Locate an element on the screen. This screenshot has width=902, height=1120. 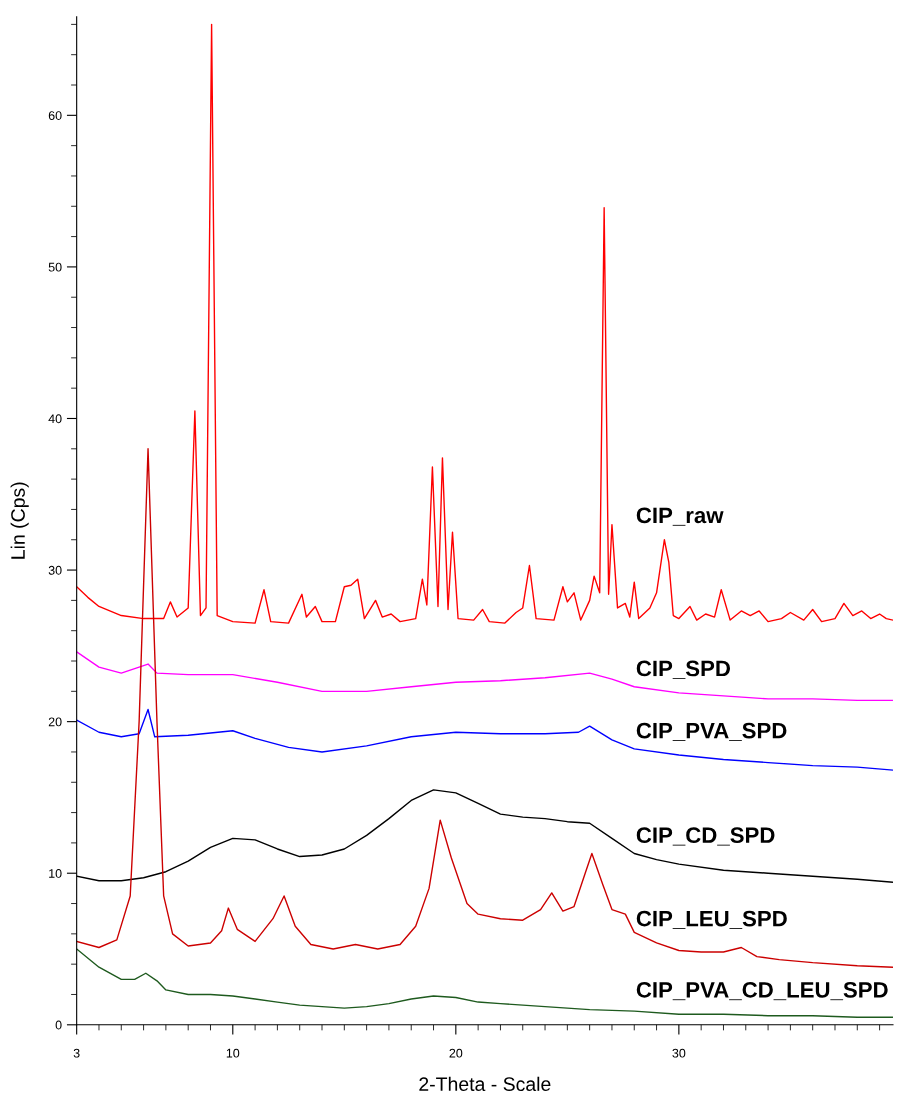
x-tick-label: 20 is located at coordinates (456, 1053).